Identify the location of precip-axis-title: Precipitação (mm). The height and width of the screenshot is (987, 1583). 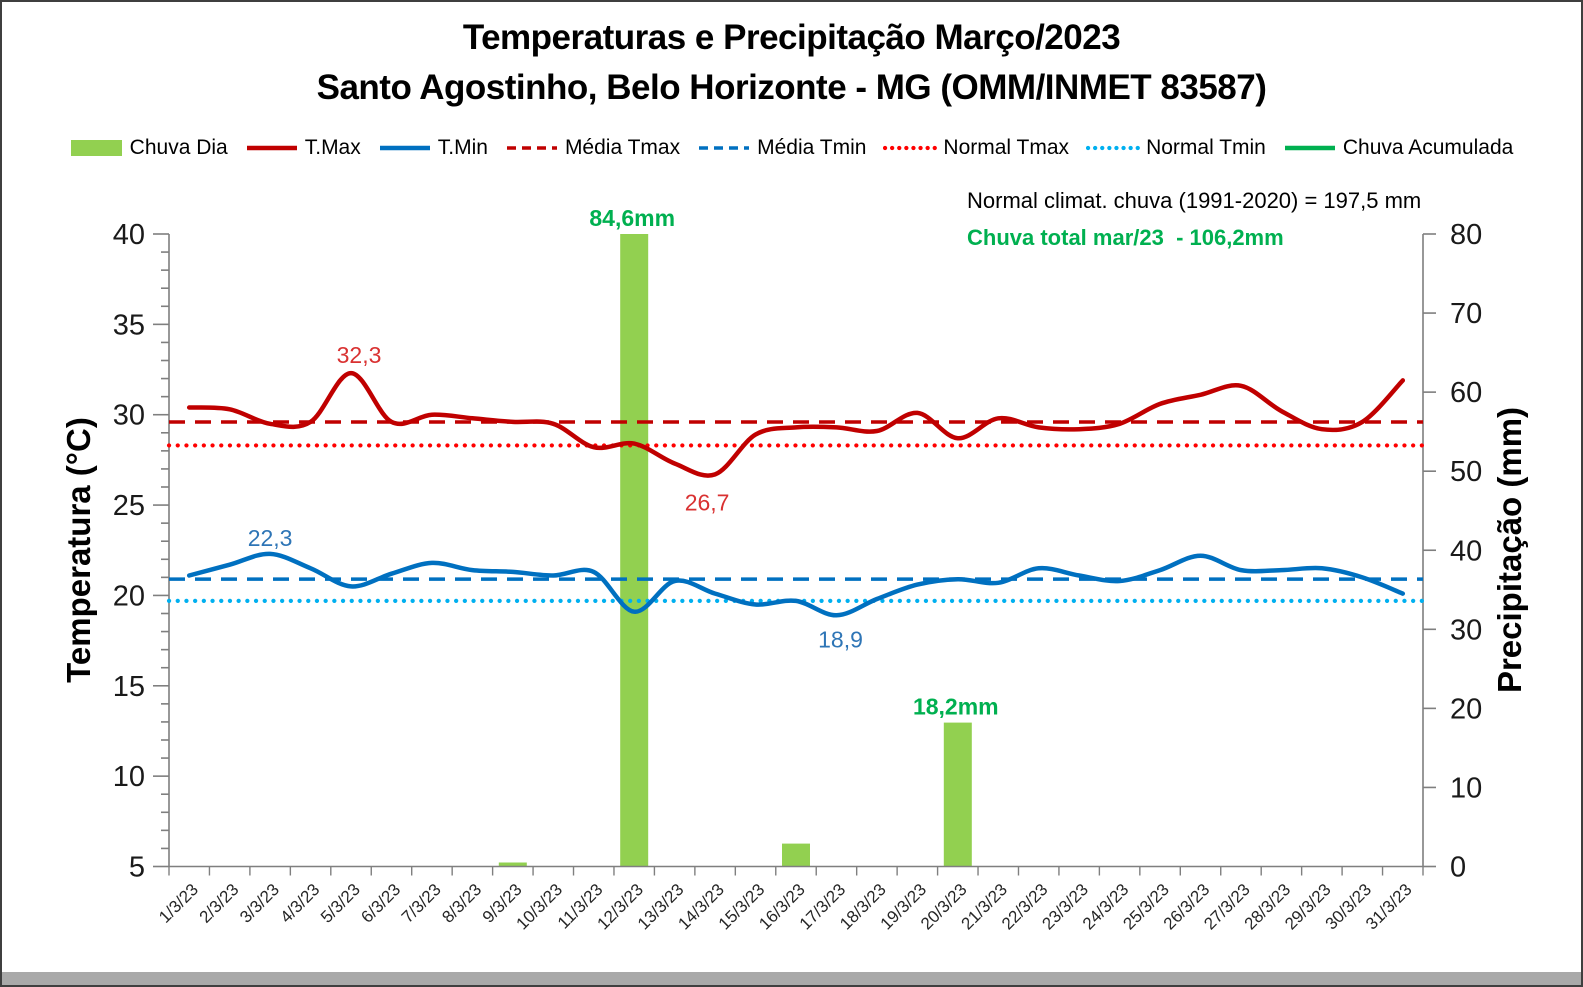
(1509, 550).